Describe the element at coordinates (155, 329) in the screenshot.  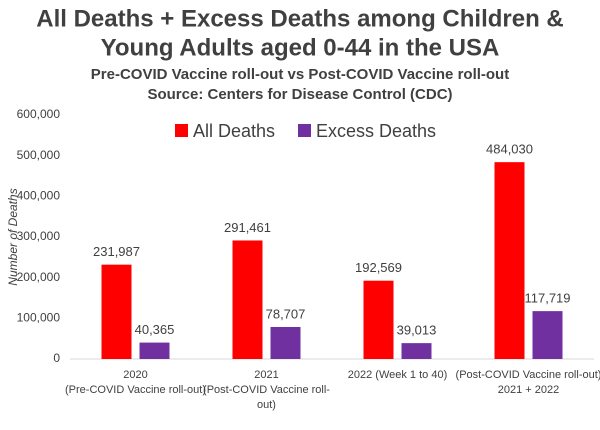
I see `value-label: 40,365` at that location.